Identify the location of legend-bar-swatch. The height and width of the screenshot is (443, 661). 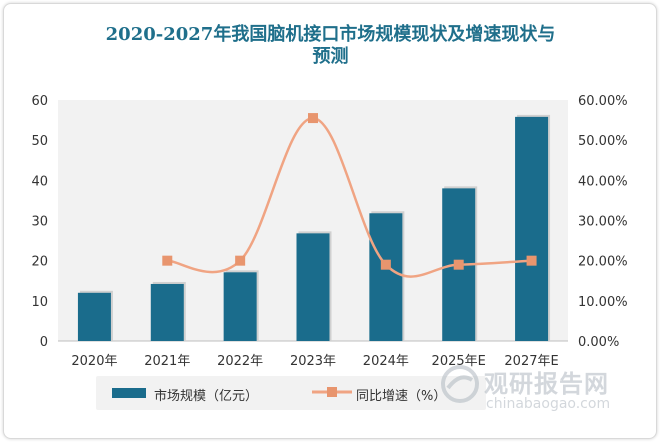
(129, 393).